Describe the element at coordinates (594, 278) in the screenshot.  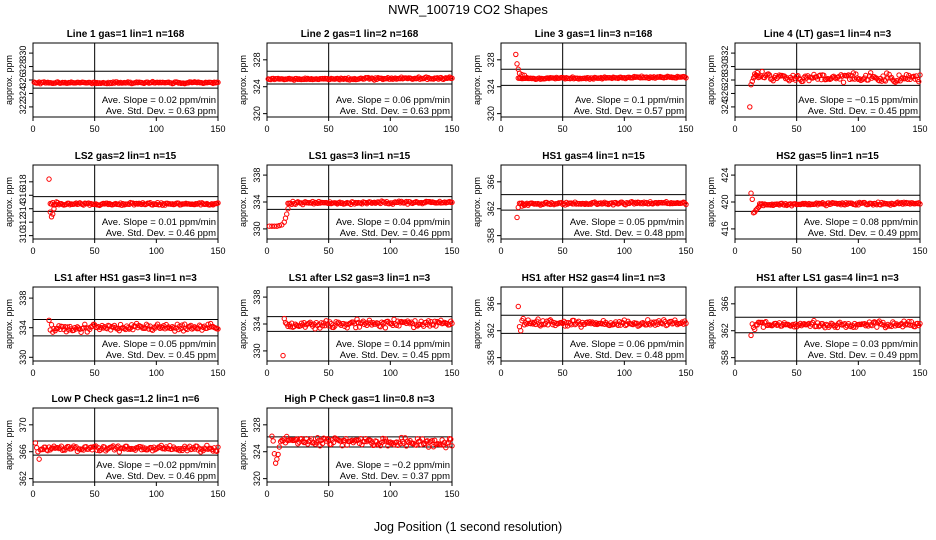
I see `panel-title: HS1 after HS2 gas=4 lin=1 n=3` at that location.